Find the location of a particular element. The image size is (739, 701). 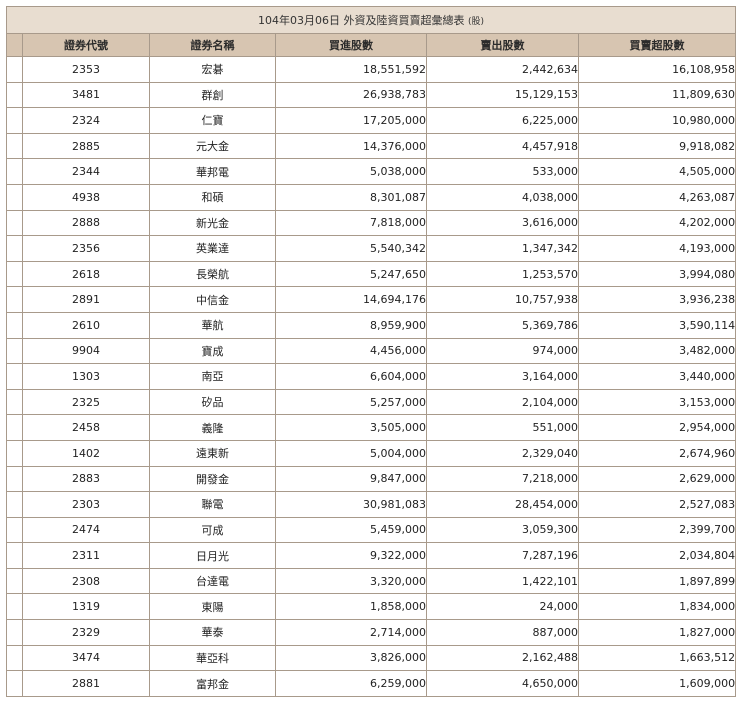

cell-security-name: 仁寶 is located at coordinates (212, 120).